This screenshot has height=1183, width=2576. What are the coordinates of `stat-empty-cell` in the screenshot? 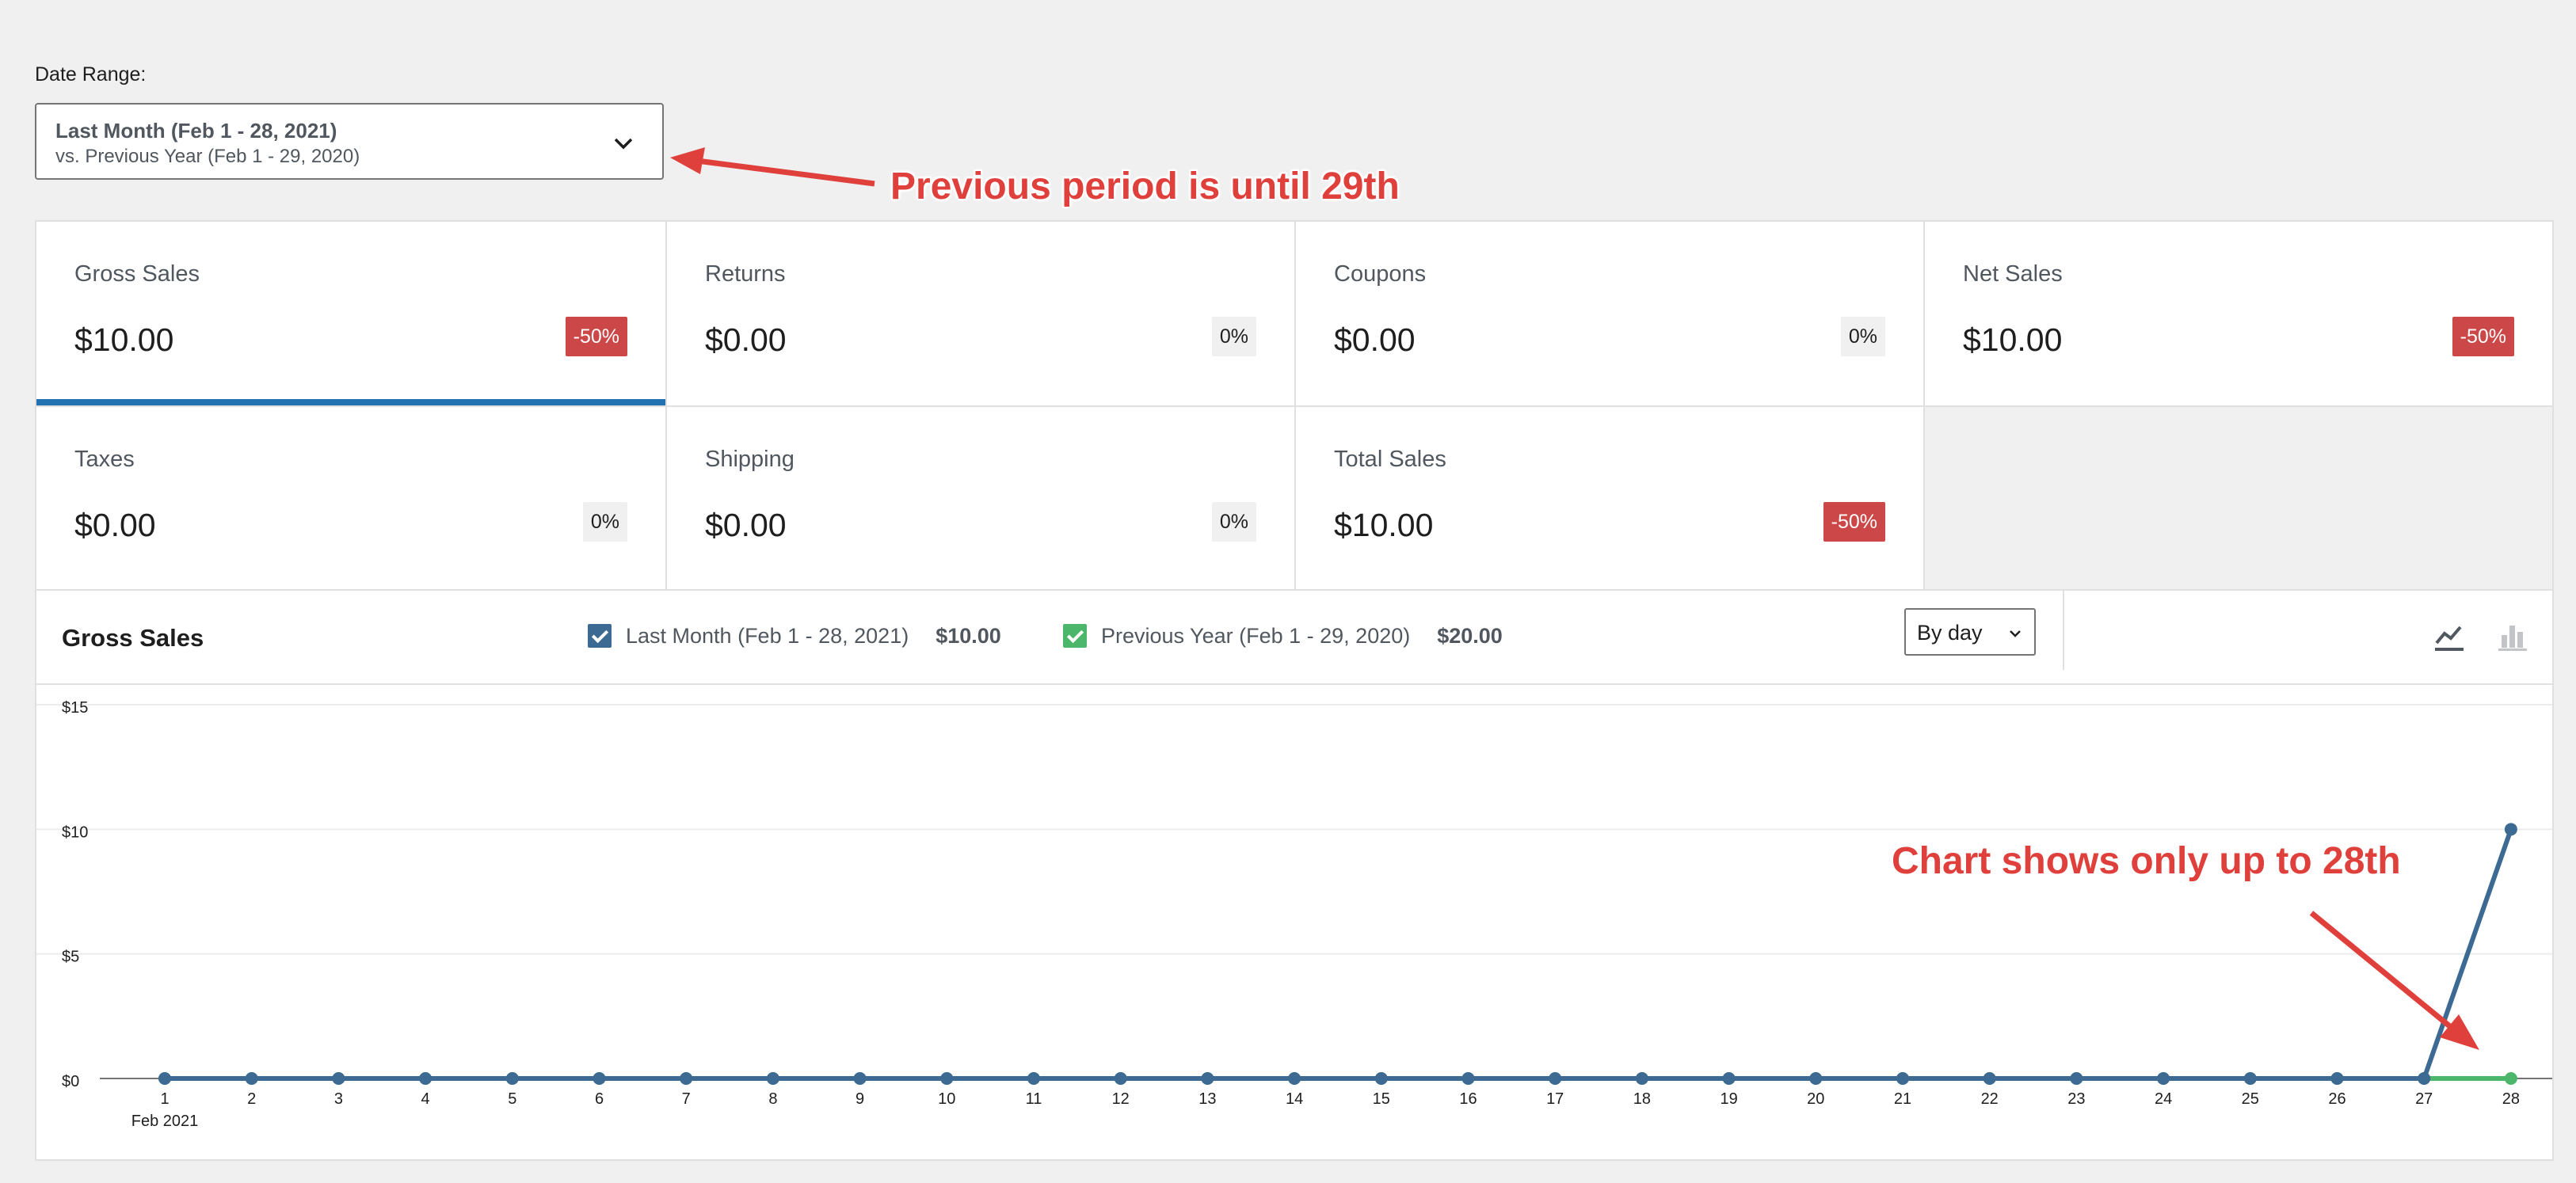 It's located at (2238, 498).